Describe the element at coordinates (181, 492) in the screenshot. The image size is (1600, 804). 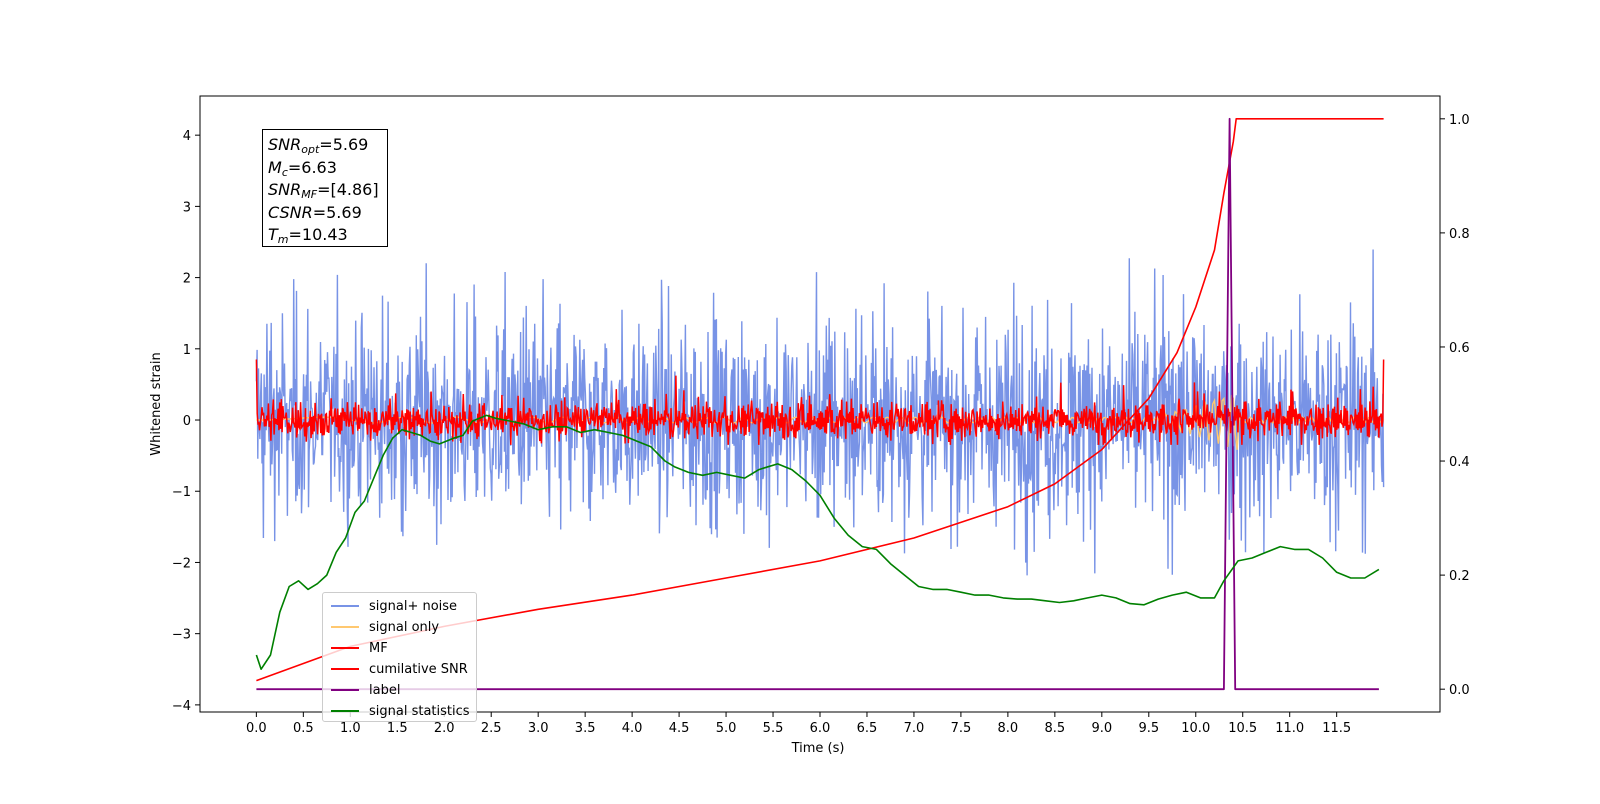
I see `y-tick-label: −1` at that location.